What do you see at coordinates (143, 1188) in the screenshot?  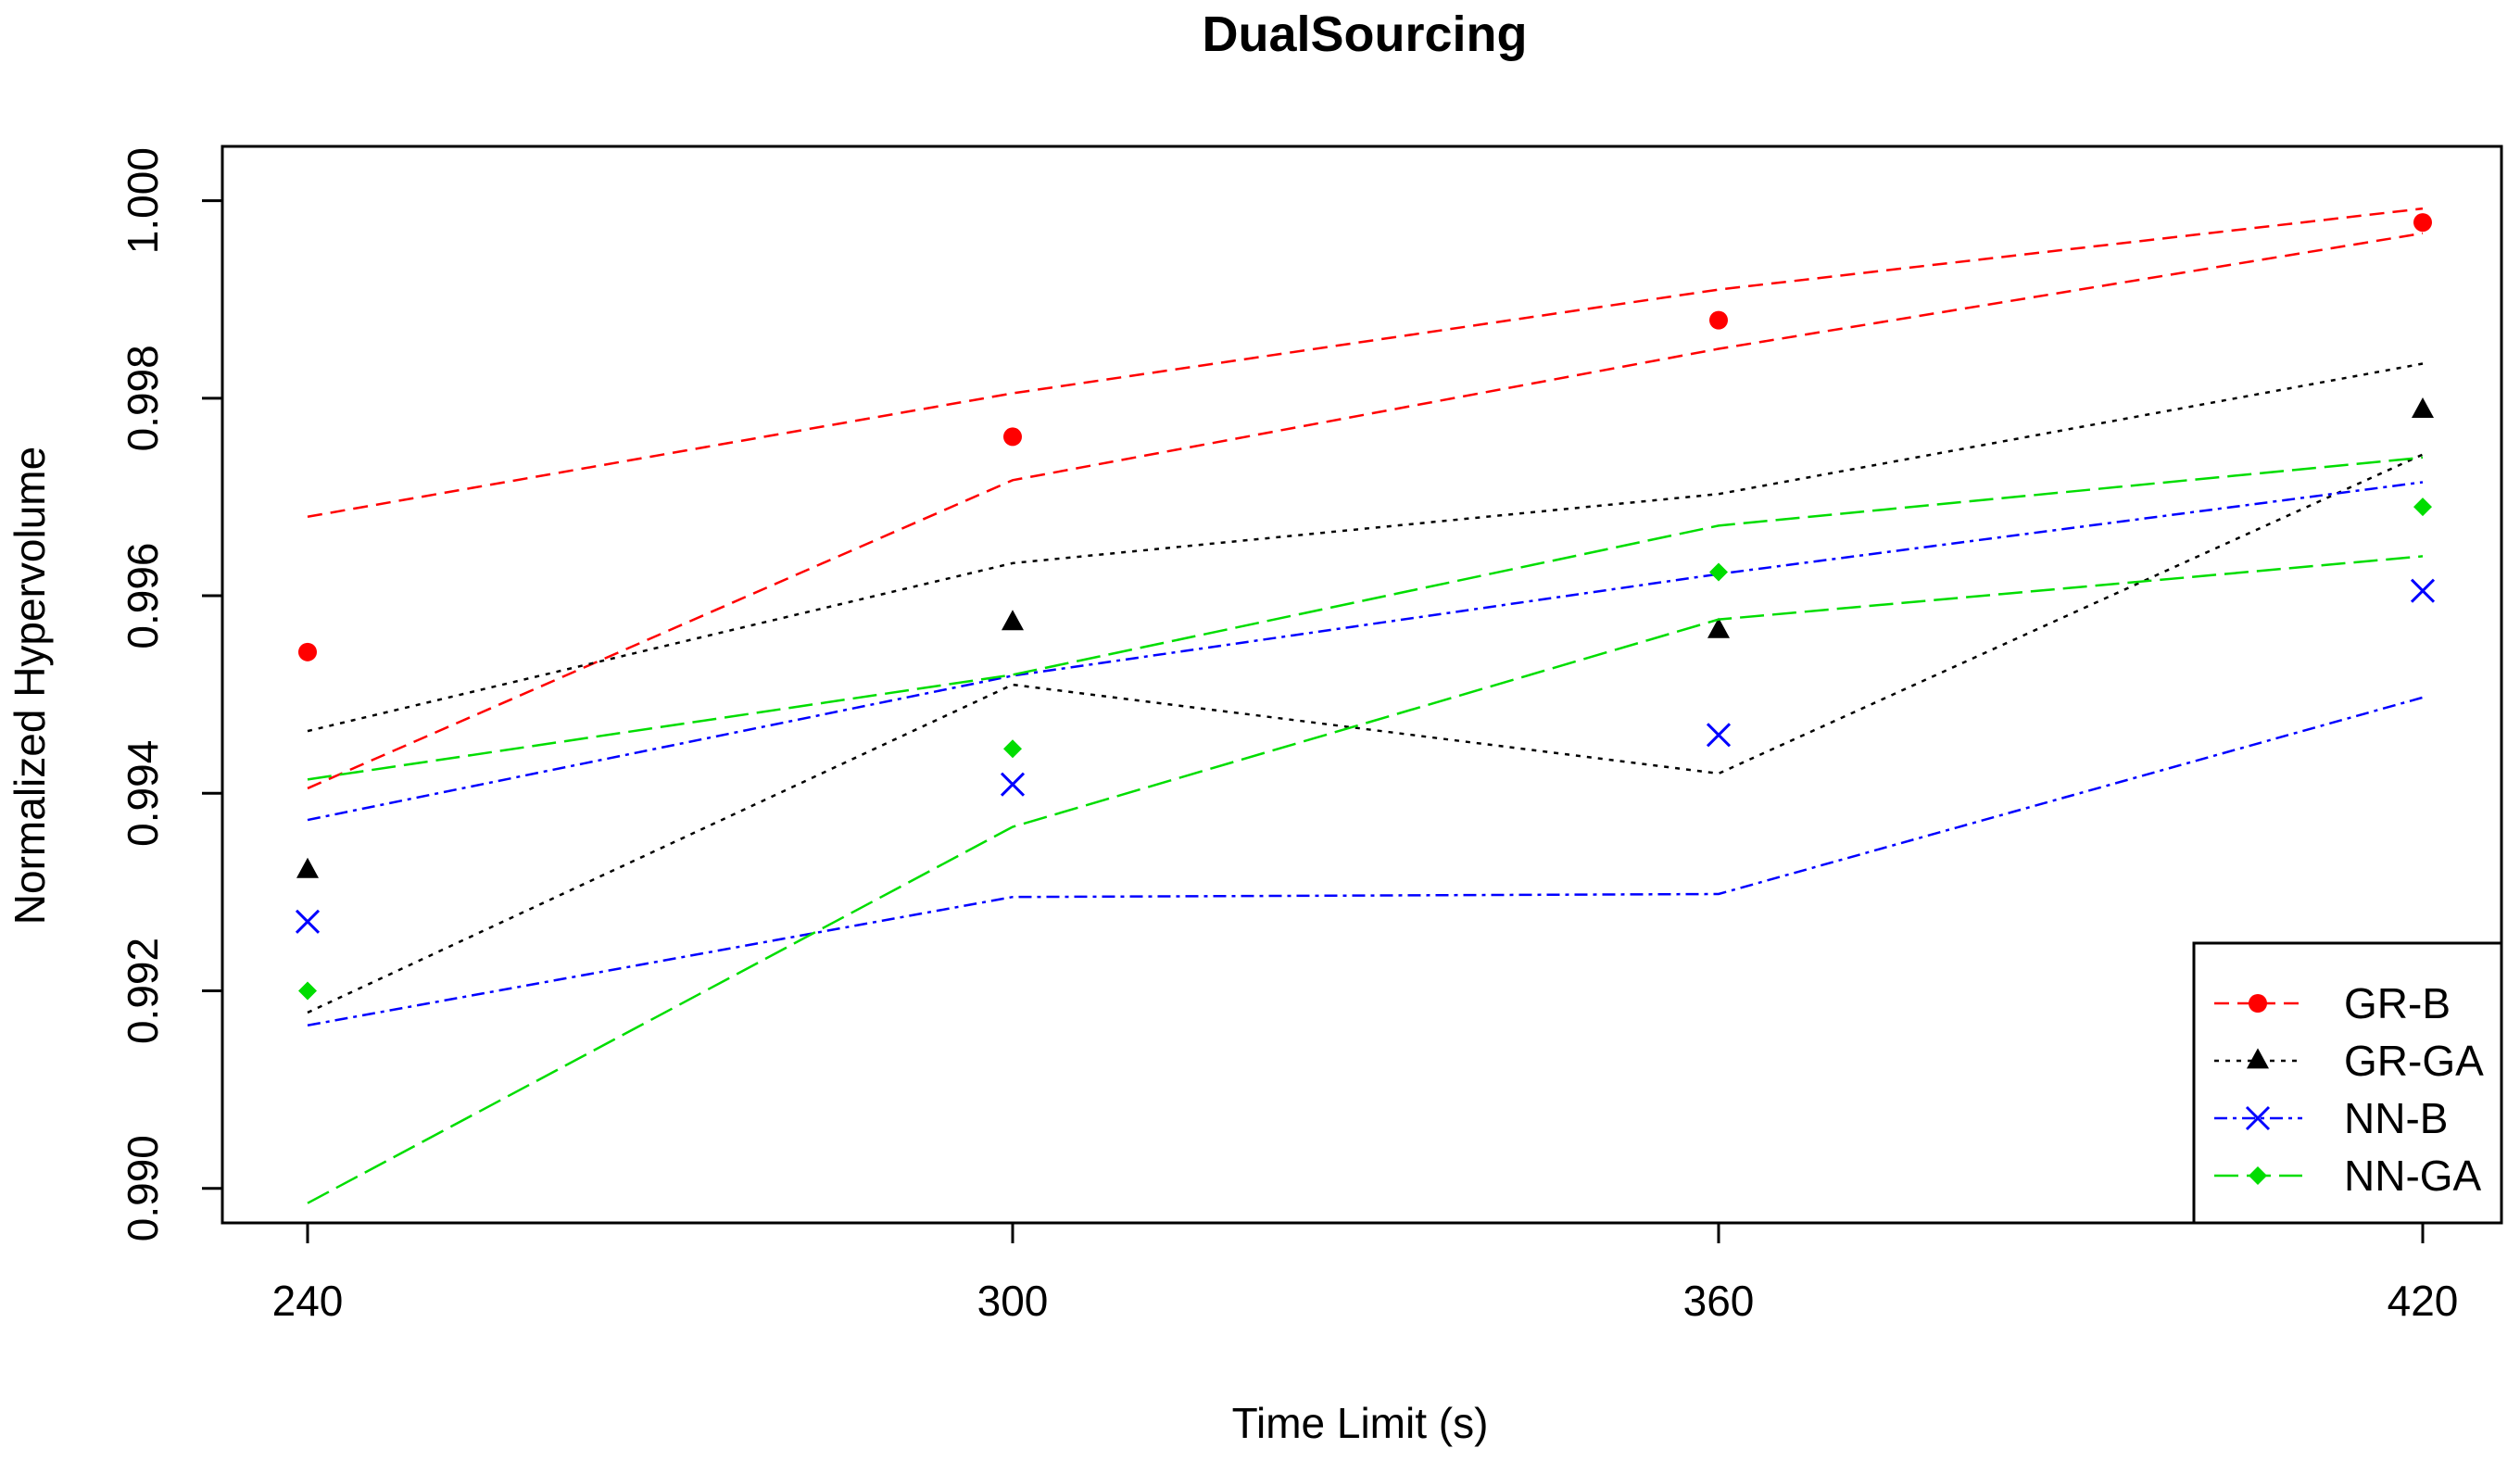 I see `y-tick-label-0.990: 0.990` at bounding box center [143, 1188].